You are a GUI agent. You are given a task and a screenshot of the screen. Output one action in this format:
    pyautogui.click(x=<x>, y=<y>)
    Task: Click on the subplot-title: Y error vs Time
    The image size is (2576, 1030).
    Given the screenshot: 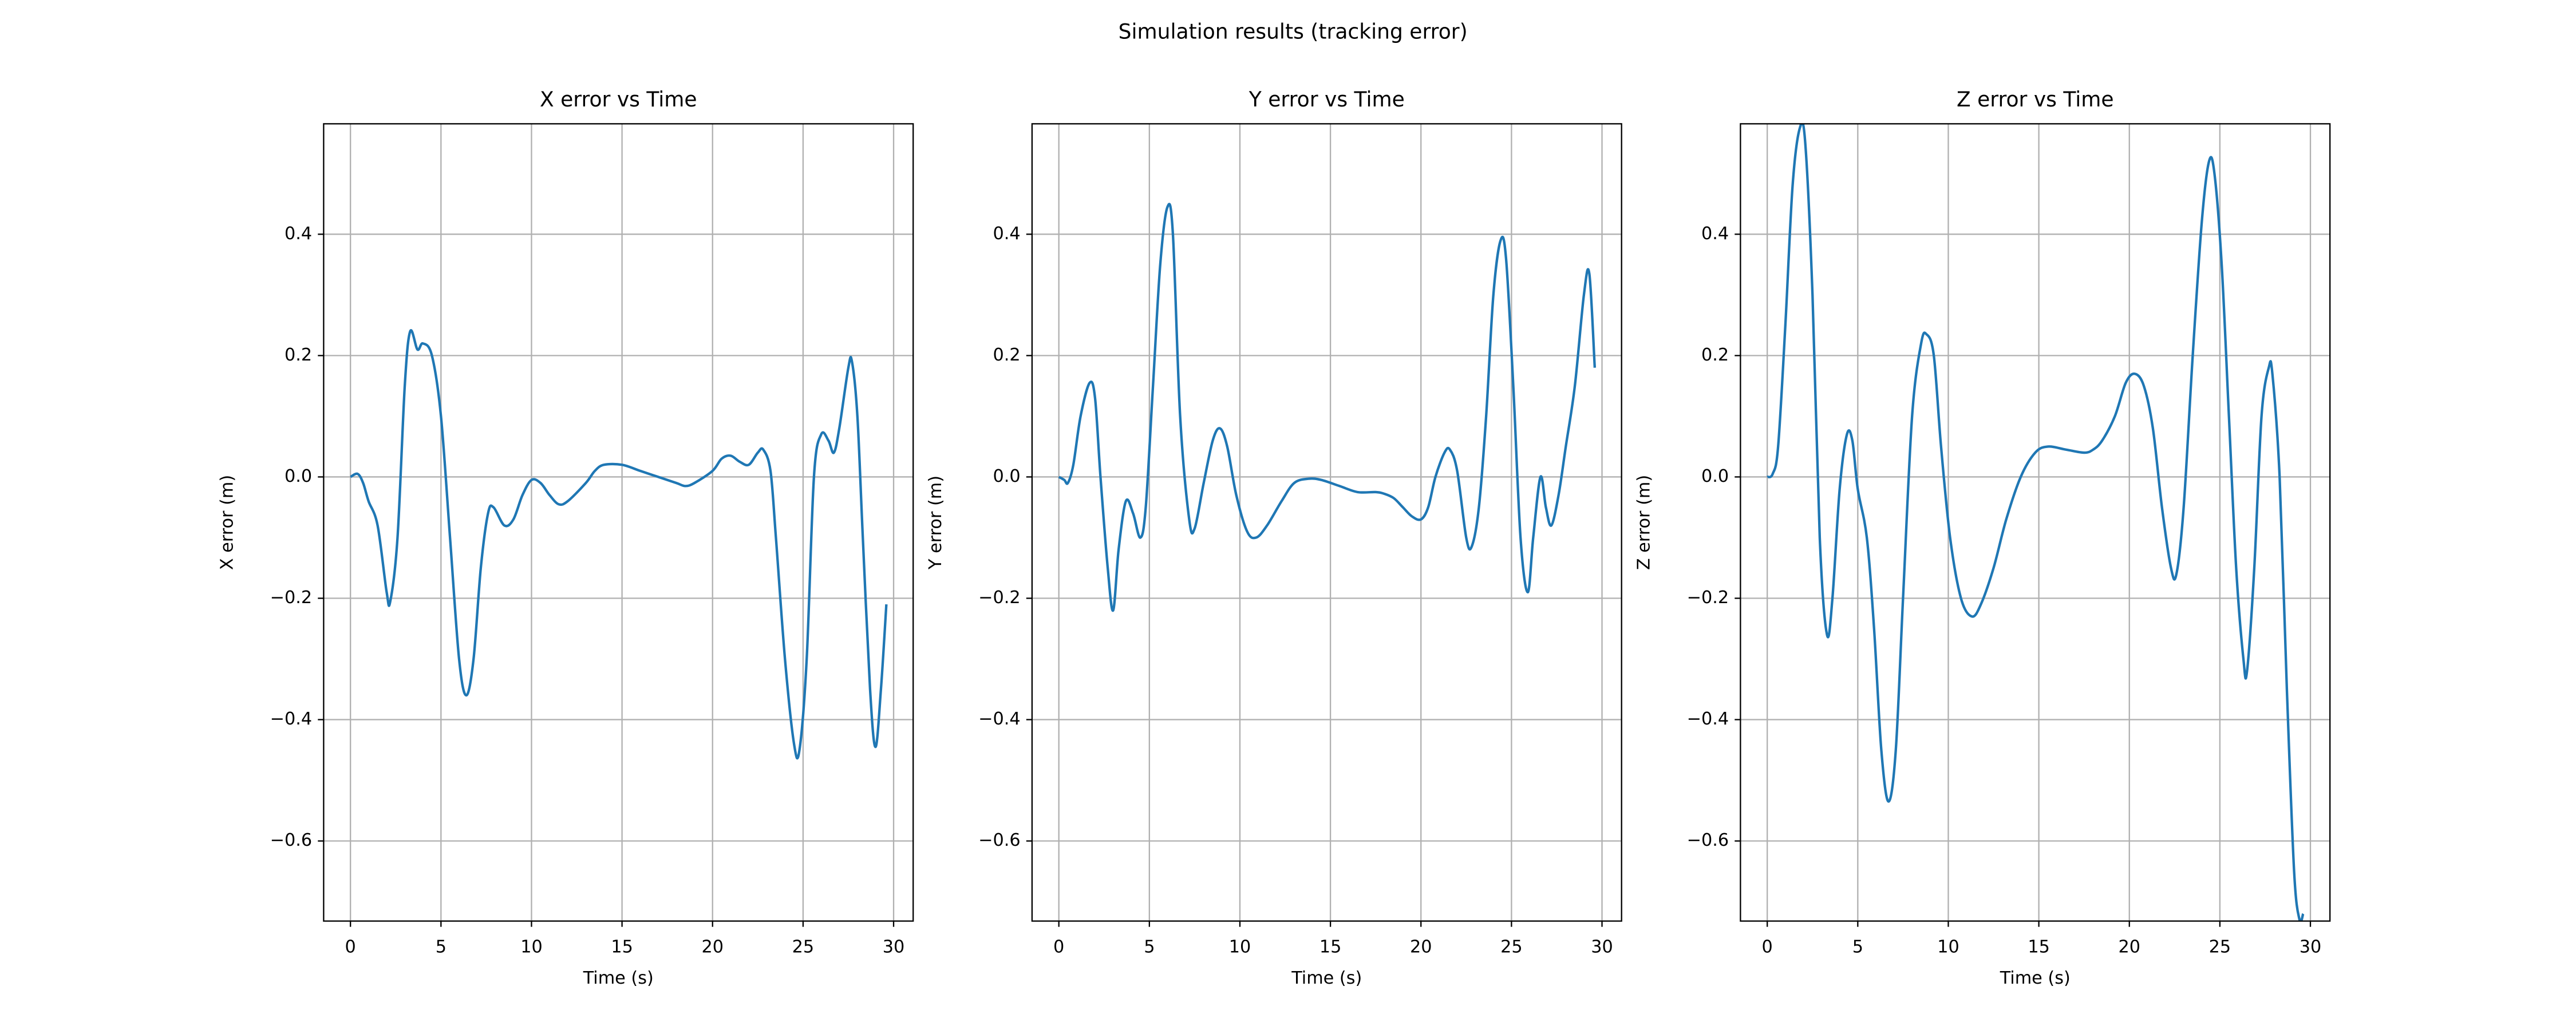 What is the action you would take?
    pyautogui.click(x=1327, y=100)
    